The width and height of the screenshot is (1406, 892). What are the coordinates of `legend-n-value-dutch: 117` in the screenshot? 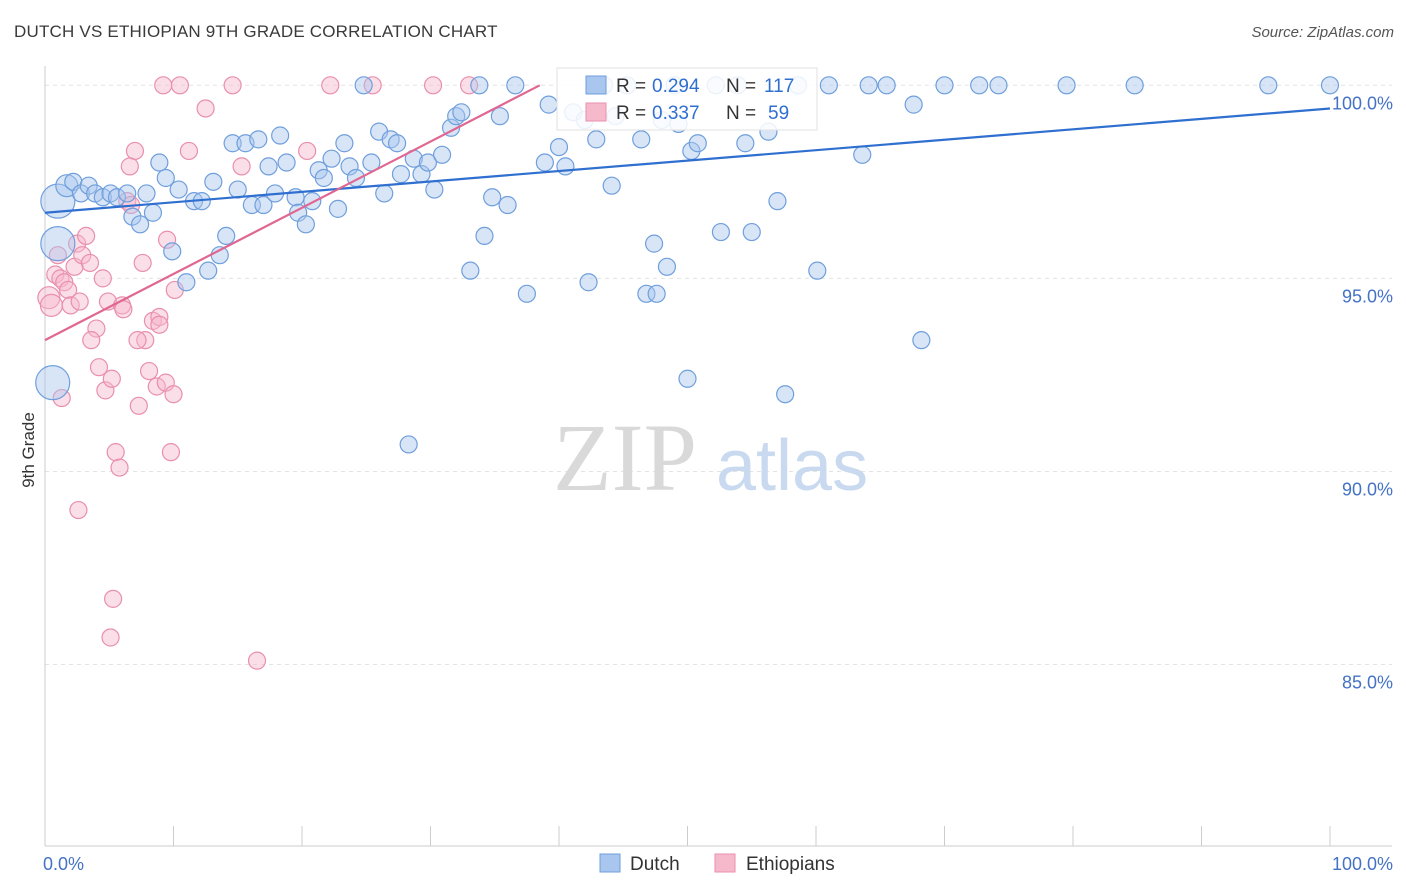 It's located at (779, 86).